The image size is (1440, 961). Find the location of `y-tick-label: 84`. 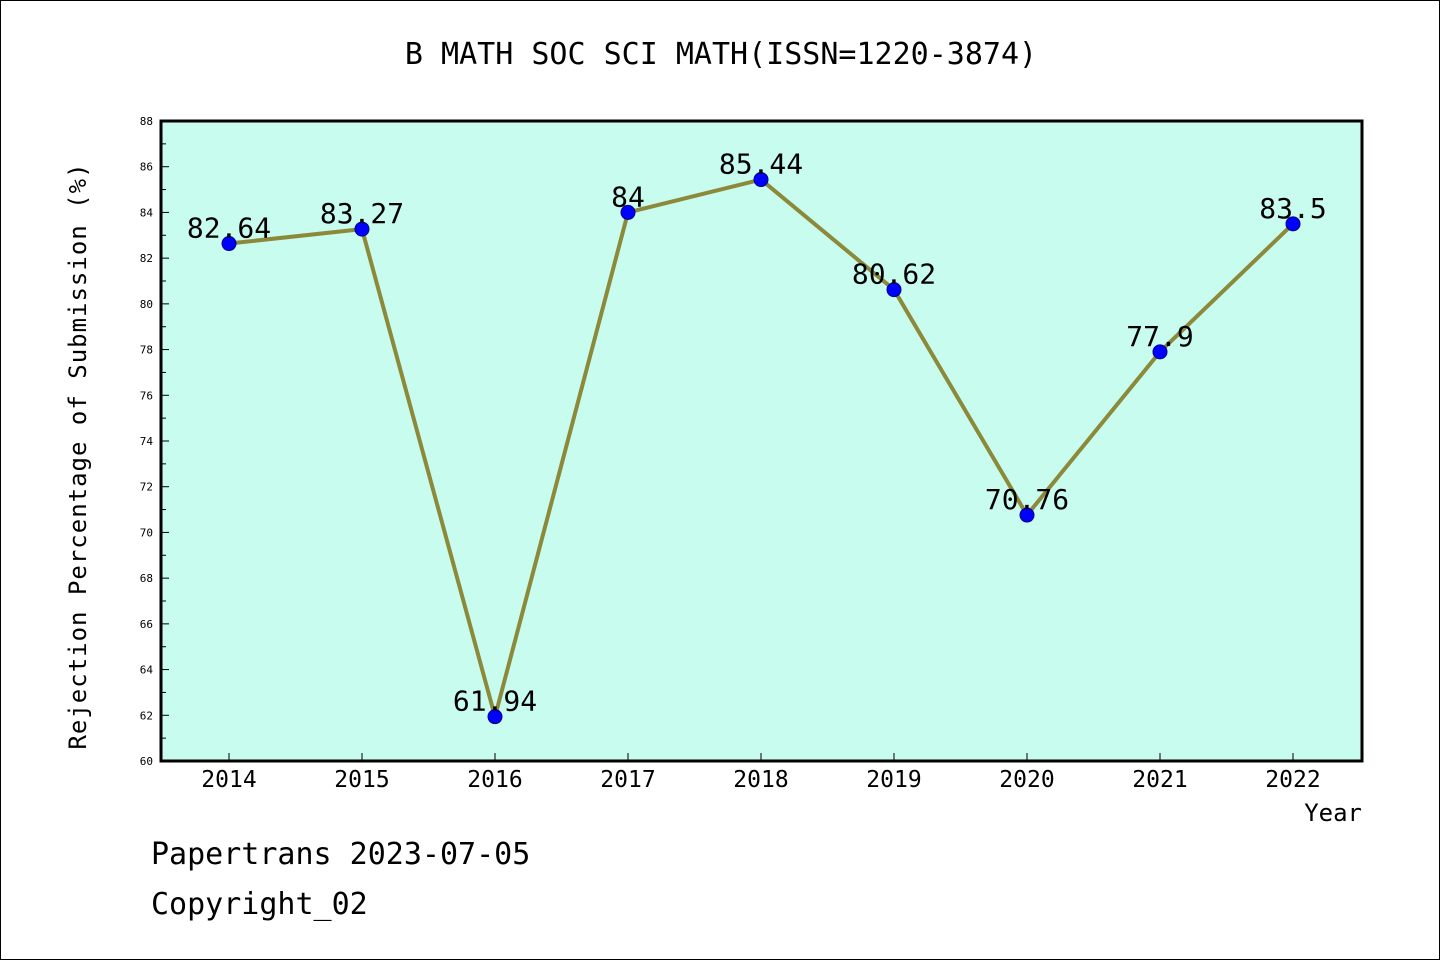

y-tick-label: 84 is located at coordinates (147, 212).